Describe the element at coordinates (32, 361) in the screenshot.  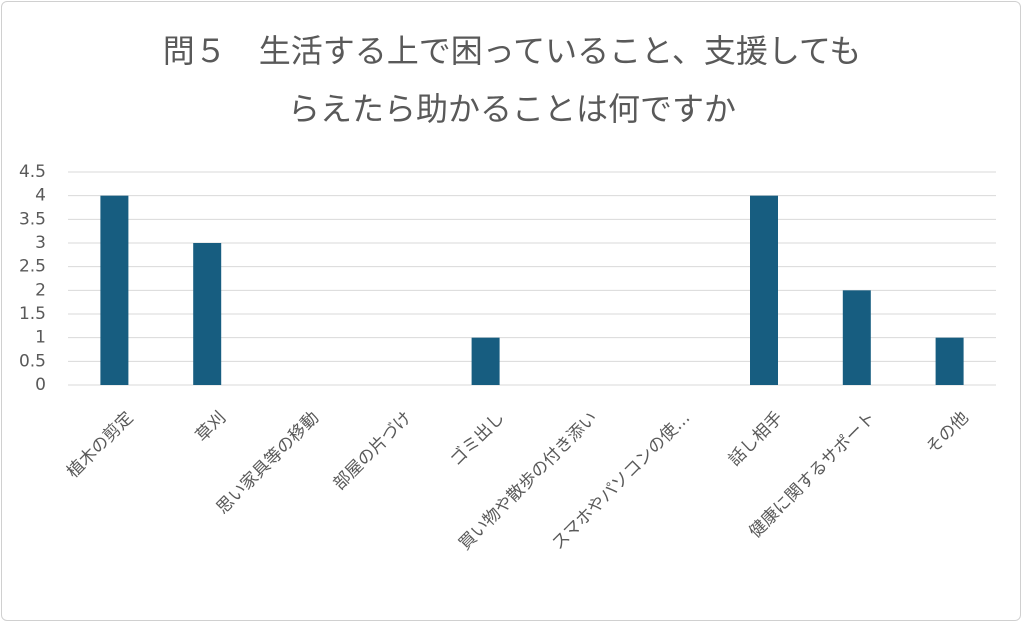
I see `y-tick-label: 0.5` at that location.